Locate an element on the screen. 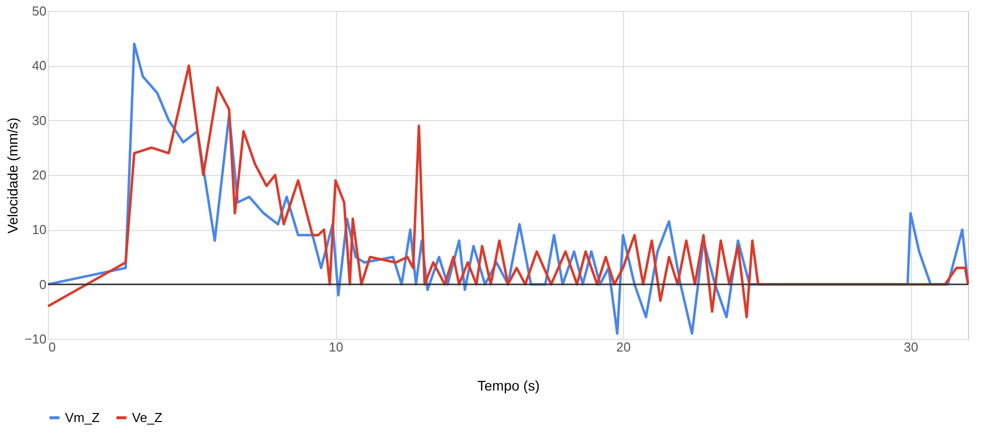 The height and width of the screenshot is (441, 988). y-axis-title: Velocidade (mm/s) is located at coordinates (12, 176).